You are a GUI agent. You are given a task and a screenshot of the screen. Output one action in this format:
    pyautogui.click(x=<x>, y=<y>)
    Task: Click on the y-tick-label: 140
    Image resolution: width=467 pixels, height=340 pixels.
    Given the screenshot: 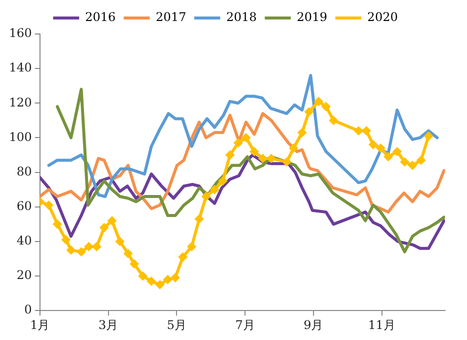 What is the action you would take?
    pyautogui.click(x=20, y=67)
    